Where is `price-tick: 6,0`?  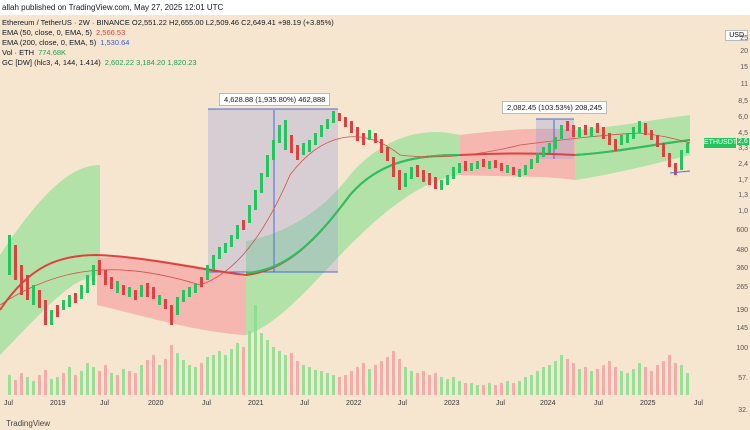 price-tick: 6,0 is located at coordinates (743, 117).